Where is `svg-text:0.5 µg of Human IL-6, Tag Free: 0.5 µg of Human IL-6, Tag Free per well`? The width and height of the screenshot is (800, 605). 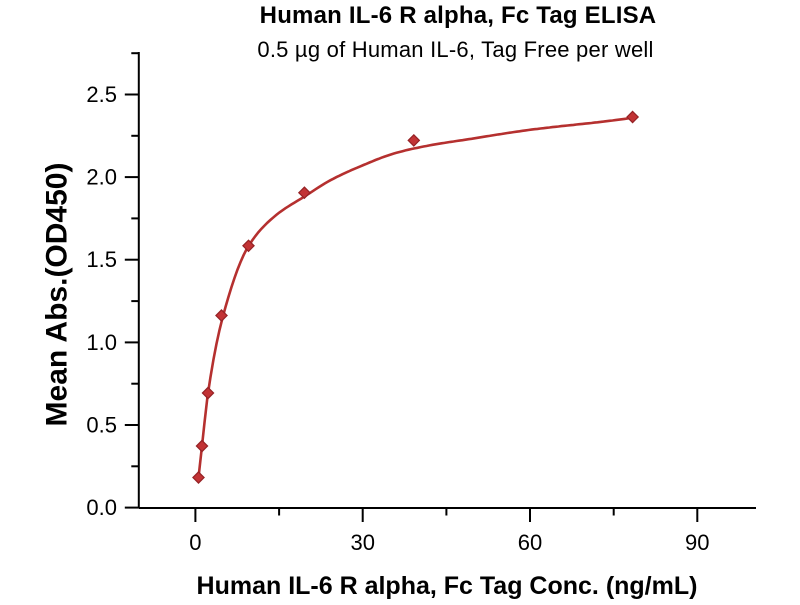
svg-text:0.5 µg of Human IL-6, Tag Free: 0.5 µg of Human IL-6, Tag Free per well is located at coordinates (455, 49).